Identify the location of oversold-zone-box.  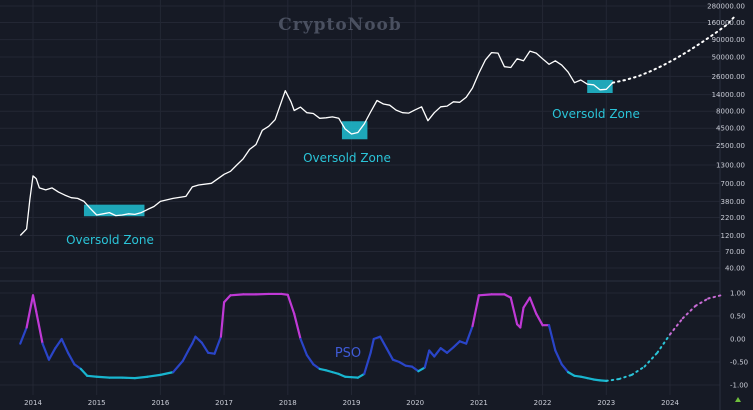
(114, 210).